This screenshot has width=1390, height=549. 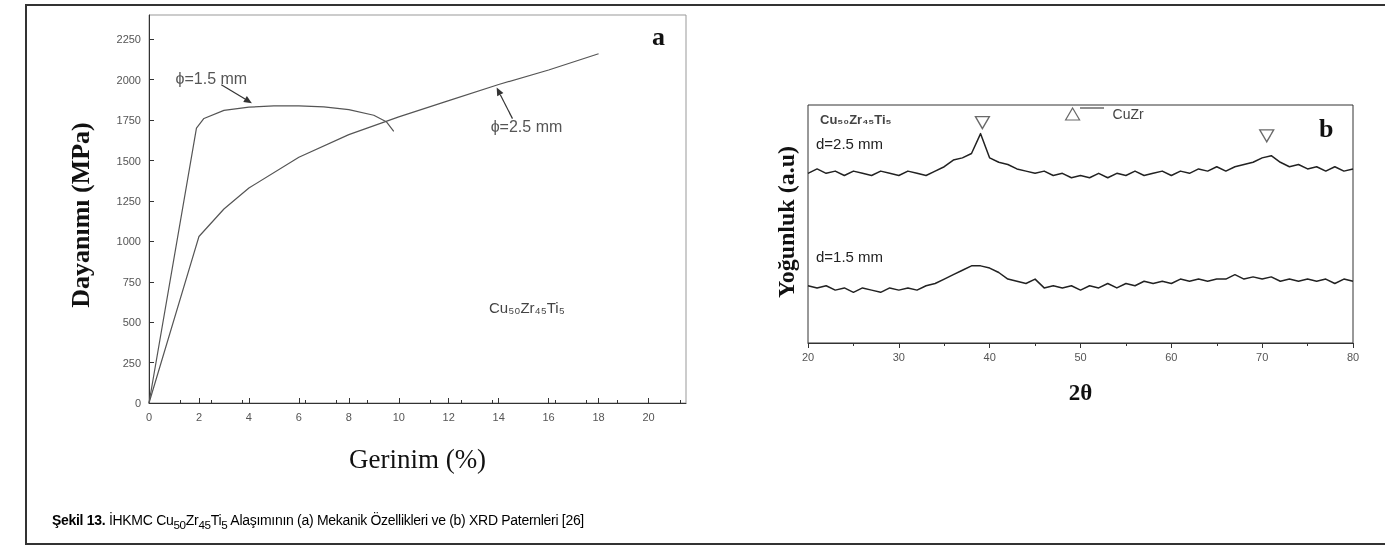 What do you see at coordinates (898, 356) in the screenshot?
I see `x-tick-label: 30` at bounding box center [898, 356].